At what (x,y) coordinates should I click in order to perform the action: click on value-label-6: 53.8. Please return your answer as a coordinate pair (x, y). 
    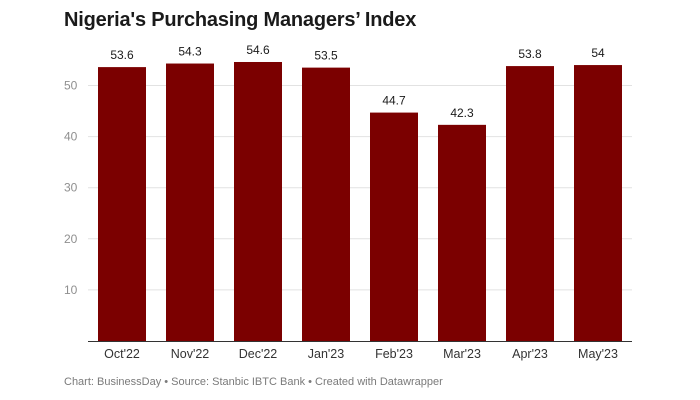
    Looking at the image, I should click on (530, 54).